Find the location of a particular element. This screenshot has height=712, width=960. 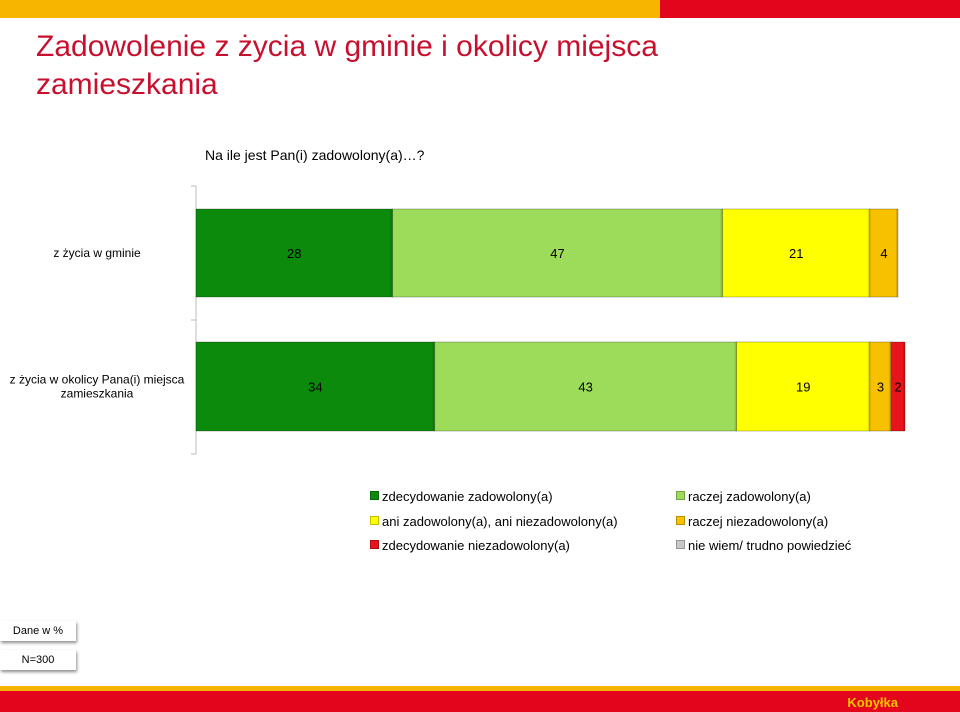

data-label: 4 is located at coordinates (883, 253).